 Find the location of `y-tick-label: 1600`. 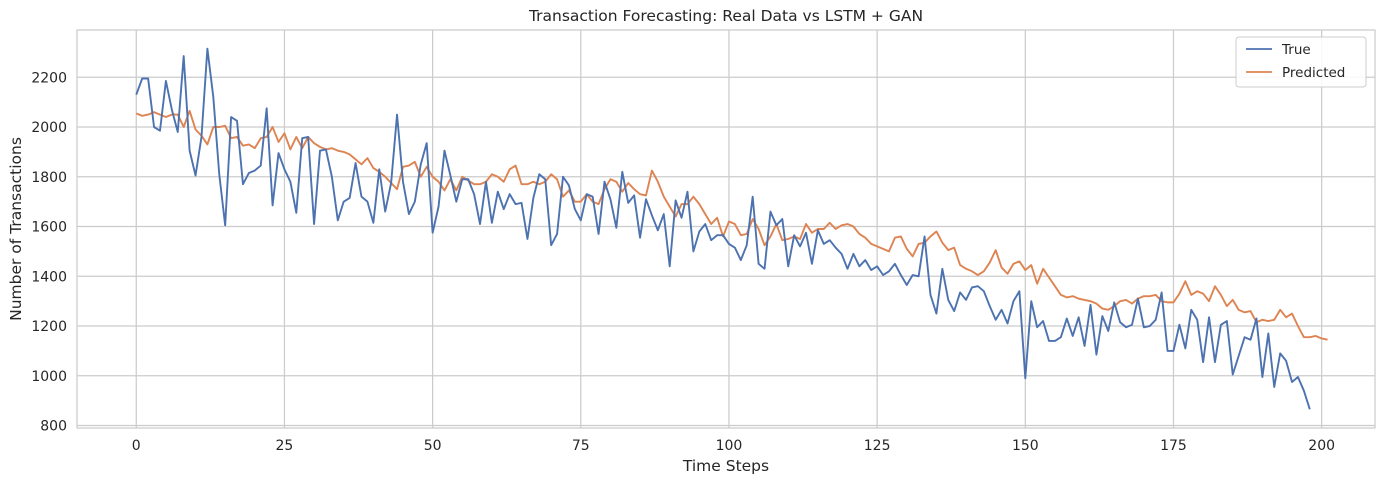

y-tick-label: 1600 is located at coordinates (49, 228).